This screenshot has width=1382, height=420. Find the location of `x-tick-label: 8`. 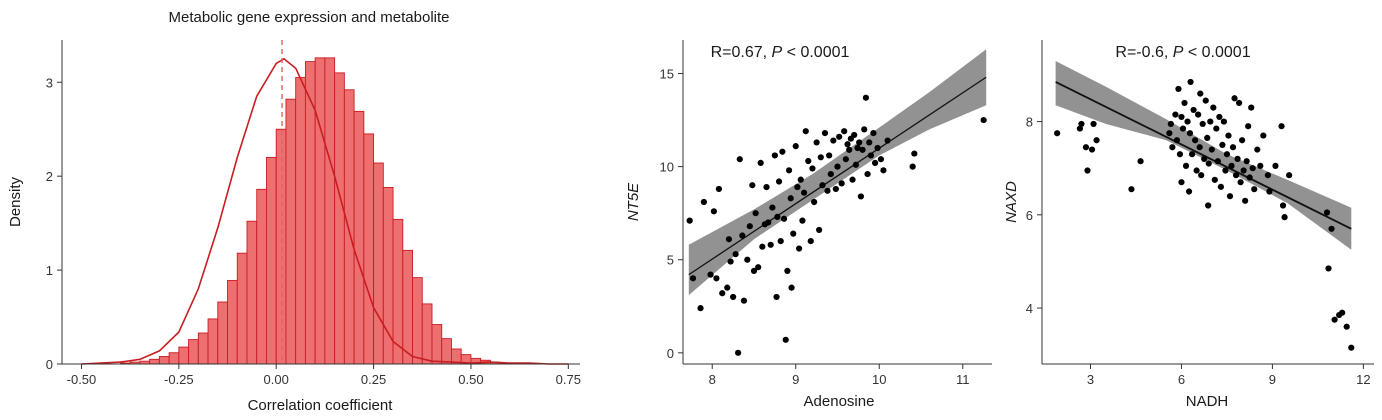

x-tick-label: 8 is located at coordinates (712, 379).